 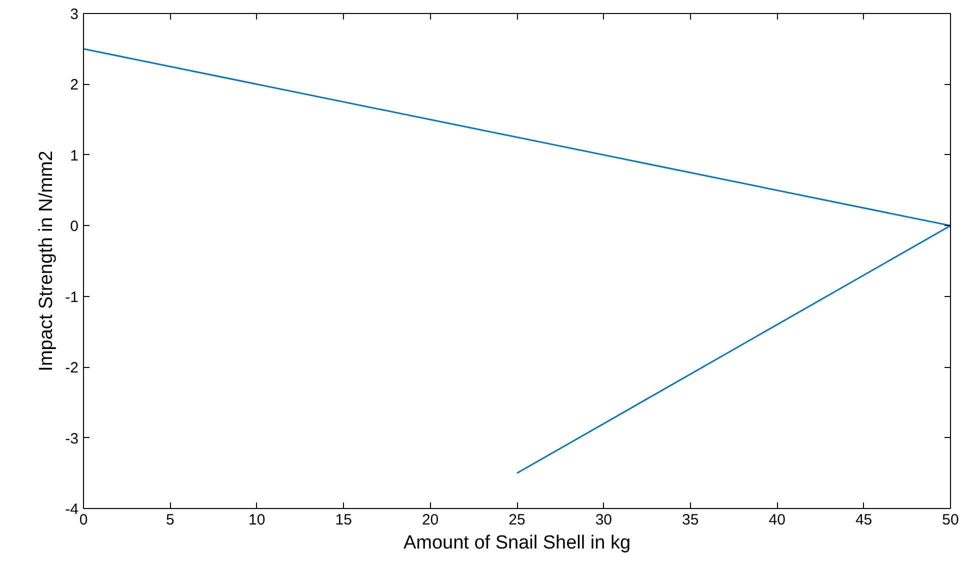 What do you see at coordinates (690, 520) in the screenshot?
I see `x-tick-label: 35` at bounding box center [690, 520].